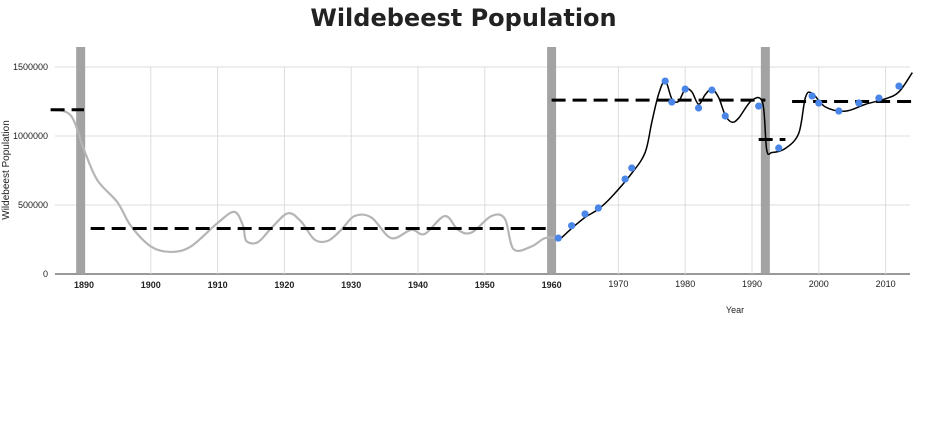  I want to click on y-tick-label: 1000000, so click(30, 136).